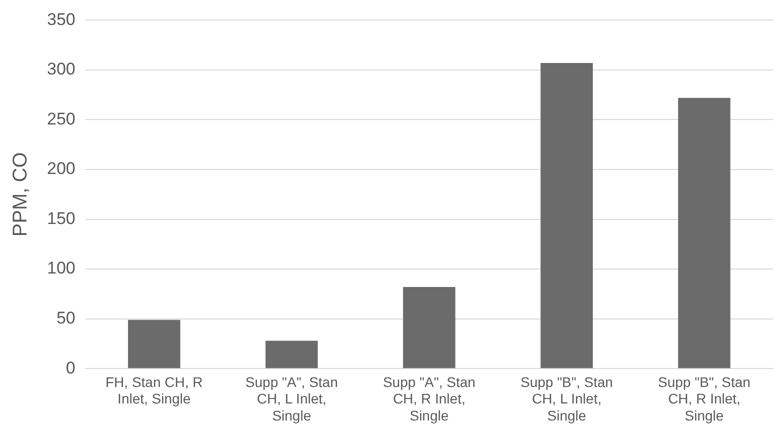 Image resolution: width=778 pixels, height=431 pixels. What do you see at coordinates (429, 399) in the screenshot?
I see `x-tick-label: Supp "A", Stan CH, R Inlet, Single` at bounding box center [429, 399].